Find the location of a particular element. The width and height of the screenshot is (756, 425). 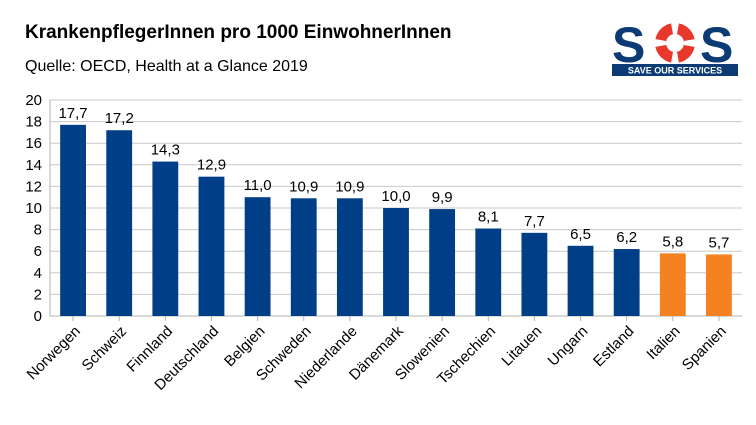

x-tick-label: Schweiz is located at coordinates (105, 349).